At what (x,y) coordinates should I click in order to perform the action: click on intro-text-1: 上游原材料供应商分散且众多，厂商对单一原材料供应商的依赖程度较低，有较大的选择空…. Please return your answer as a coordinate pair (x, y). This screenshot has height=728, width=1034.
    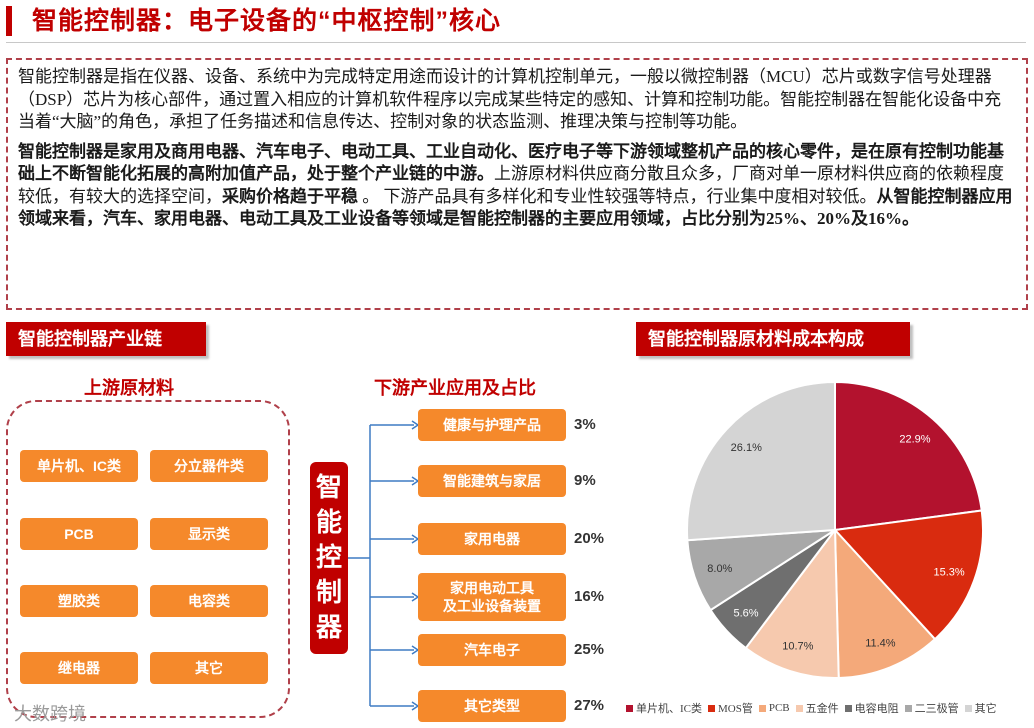
    Looking at the image, I should click on (511, 185).